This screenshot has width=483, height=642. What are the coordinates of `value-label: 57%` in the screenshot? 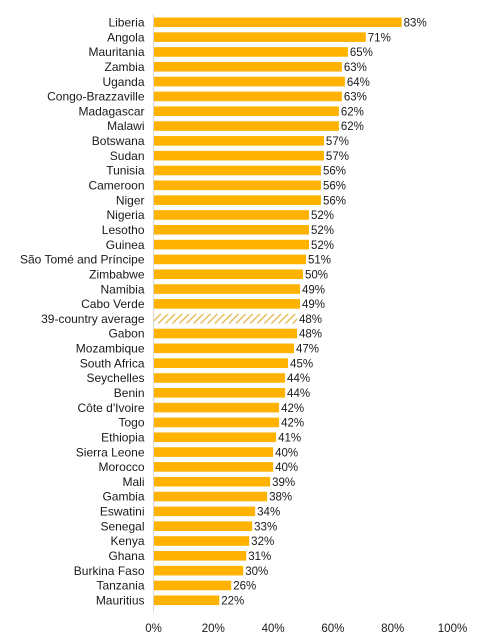 It's located at (337, 157).